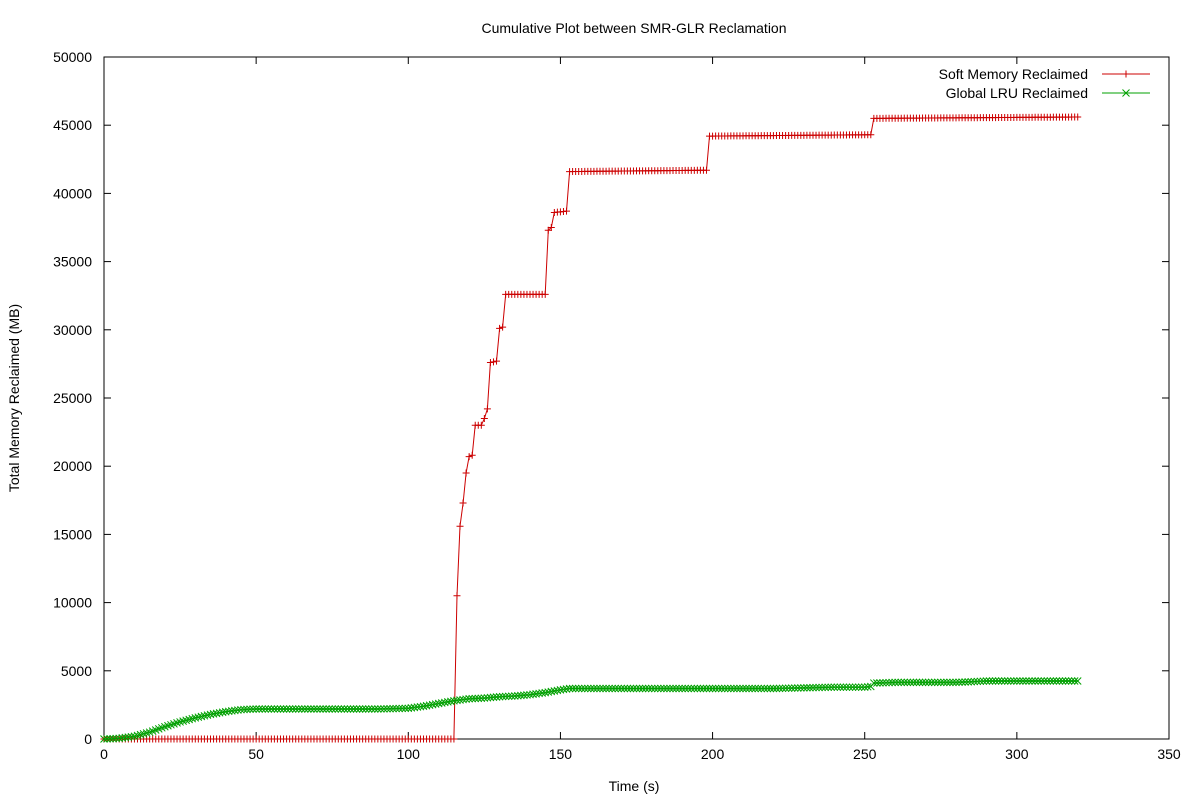  Describe the element at coordinates (72, 193) in the screenshot. I see `y-tick-label: 40000` at that location.